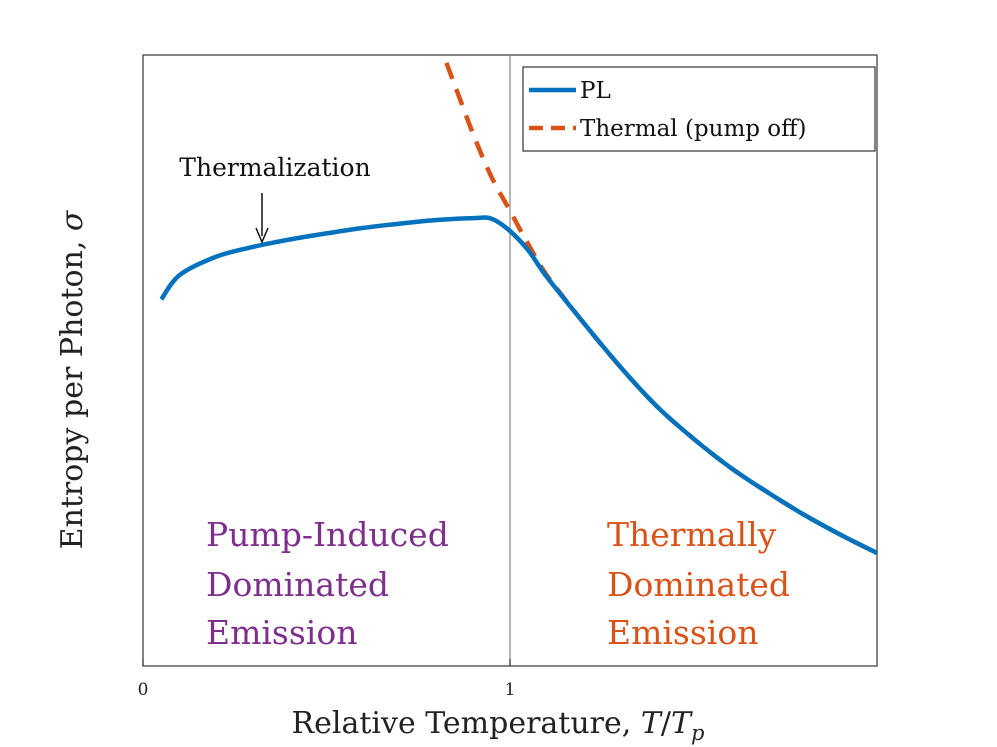 This screenshot has width=997, height=747. I want to click on region-thermal-line-2: Dominated, so click(698, 584).